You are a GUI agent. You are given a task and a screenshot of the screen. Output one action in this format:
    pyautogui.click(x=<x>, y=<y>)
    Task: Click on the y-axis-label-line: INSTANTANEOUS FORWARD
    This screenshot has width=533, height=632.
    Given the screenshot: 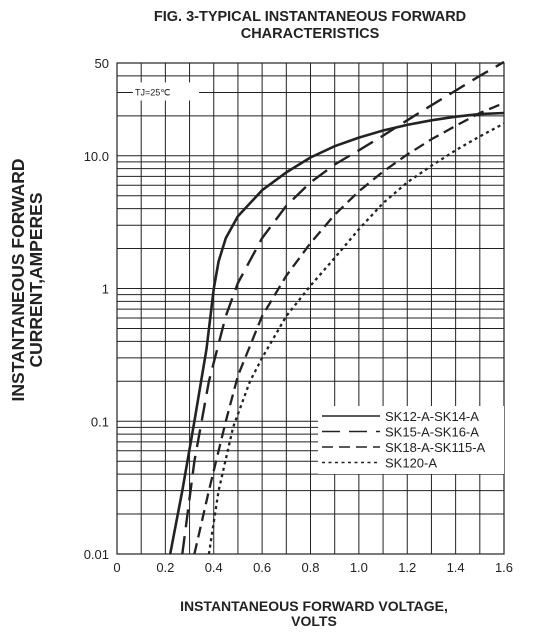 What is the action you would take?
    pyautogui.click(x=18, y=279)
    